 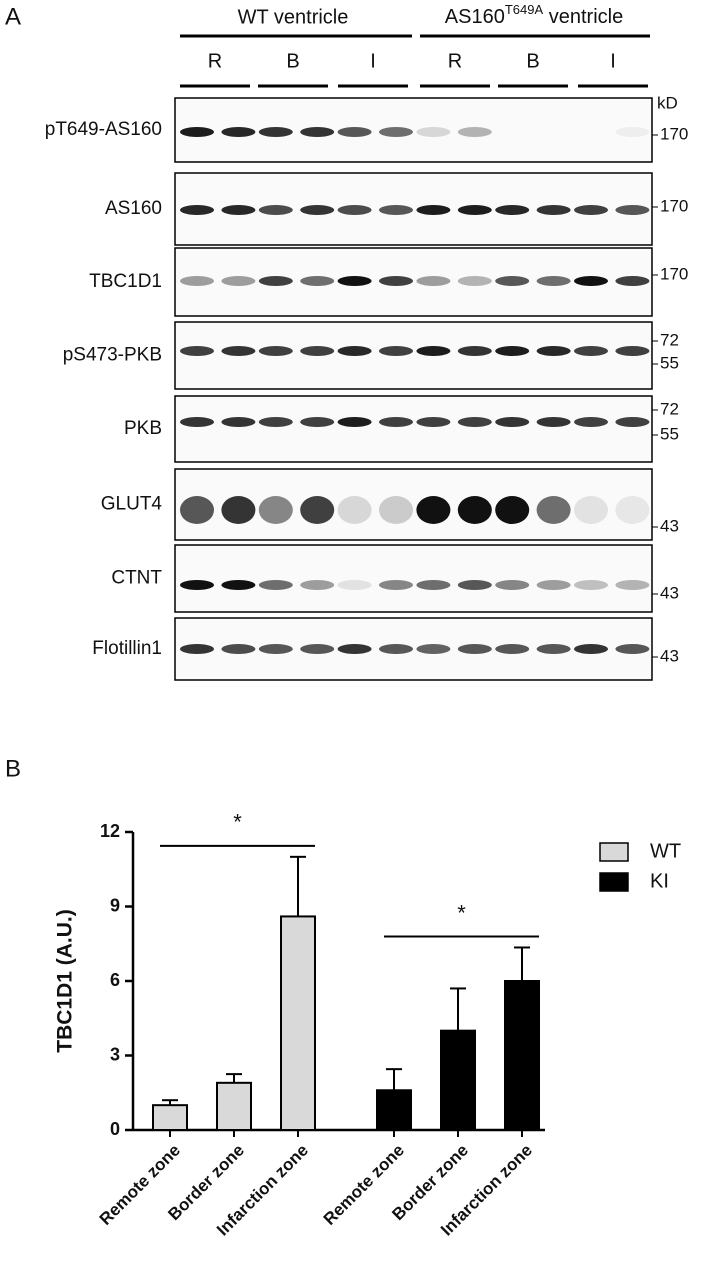 I want to click on group-label-sup: T649A, so click(x=524, y=9).